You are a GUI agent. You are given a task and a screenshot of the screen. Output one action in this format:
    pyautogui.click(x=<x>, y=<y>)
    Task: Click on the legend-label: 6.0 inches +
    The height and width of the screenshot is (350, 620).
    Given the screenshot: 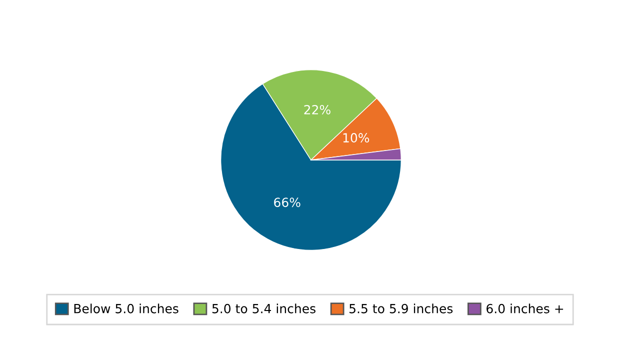 What is the action you would take?
    pyautogui.click(x=525, y=309)
    